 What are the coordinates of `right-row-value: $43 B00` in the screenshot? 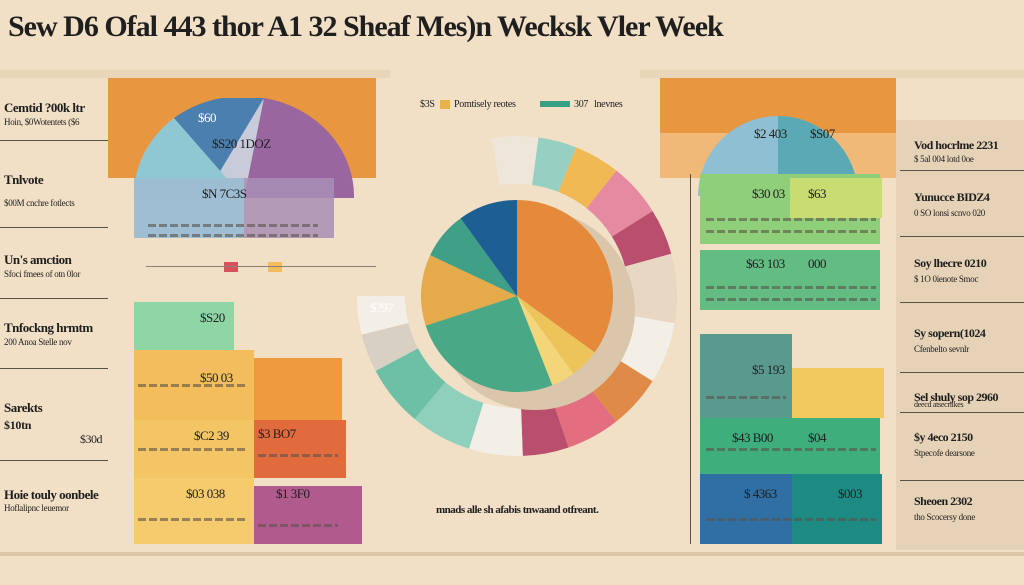 It's located at (752, 437).